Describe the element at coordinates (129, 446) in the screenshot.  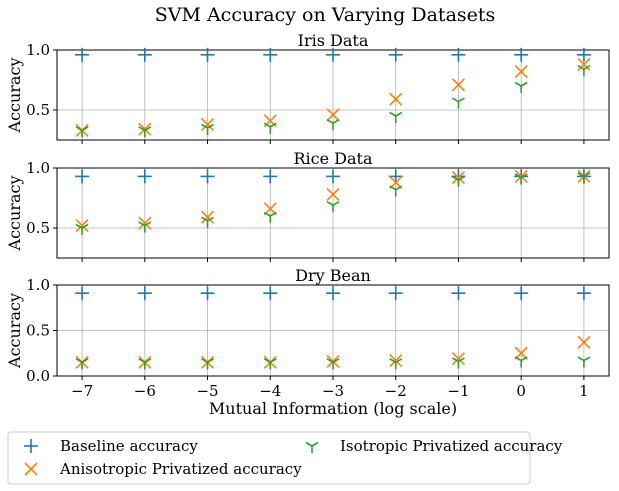
I see `legend-label: Baseline accuracy` at that location.